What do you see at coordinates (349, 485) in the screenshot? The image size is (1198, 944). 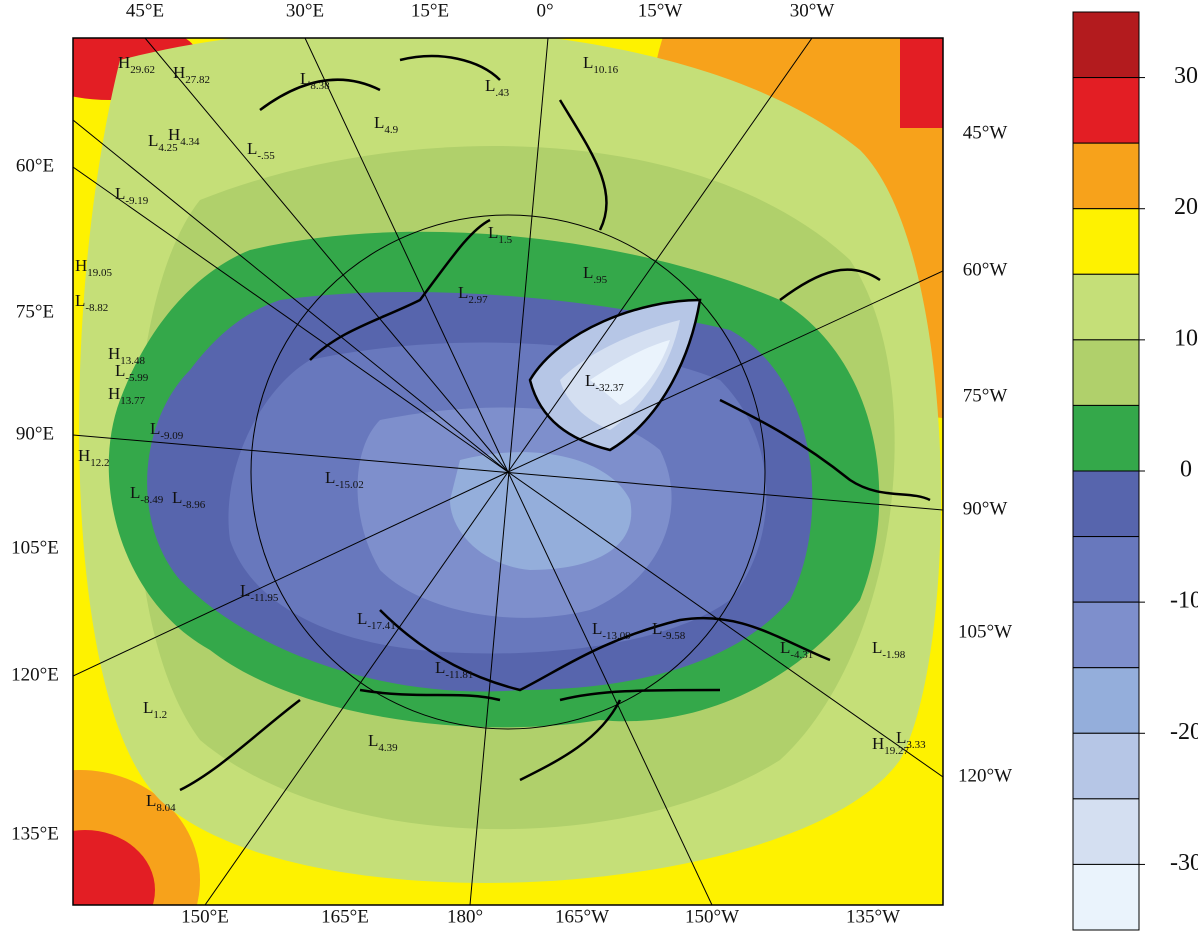 I see `center-value: -15.02` at bounding box center [349, 485].